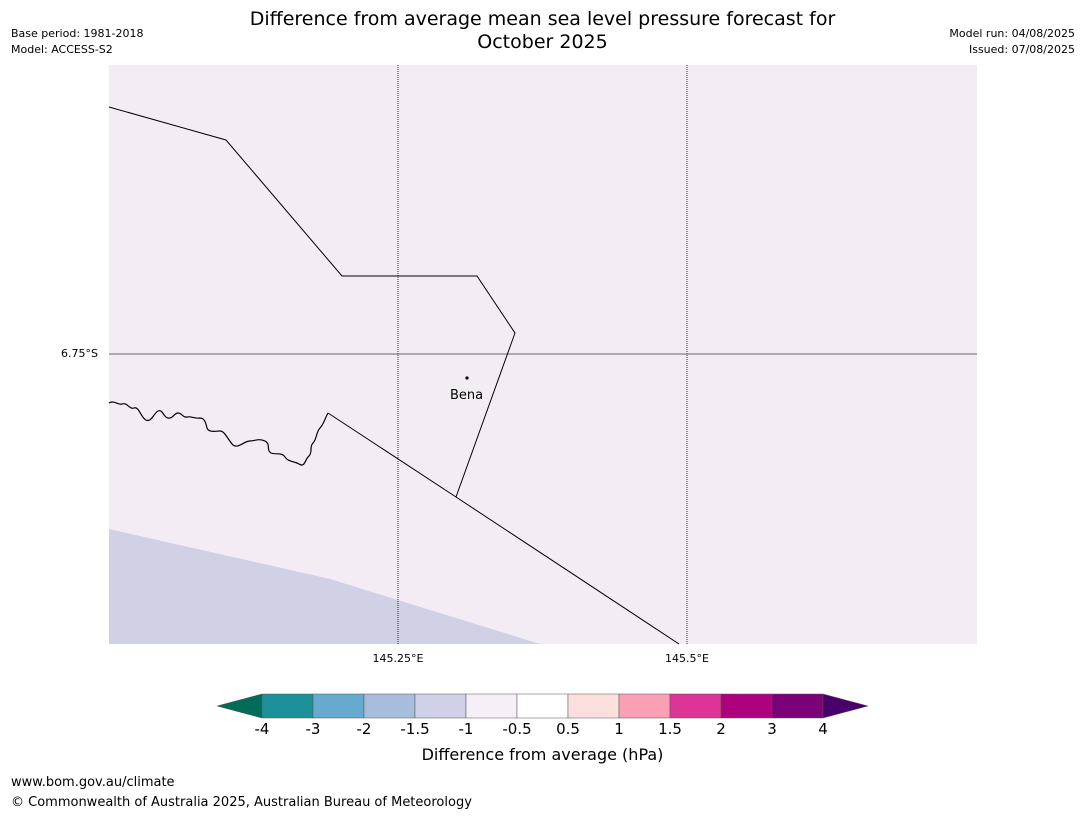 The height and width of the screenshot is (816, 1085). I want to click on meta-left: Base period: 1981-2018 Model: ACCESS-S2, so click(77, 42).